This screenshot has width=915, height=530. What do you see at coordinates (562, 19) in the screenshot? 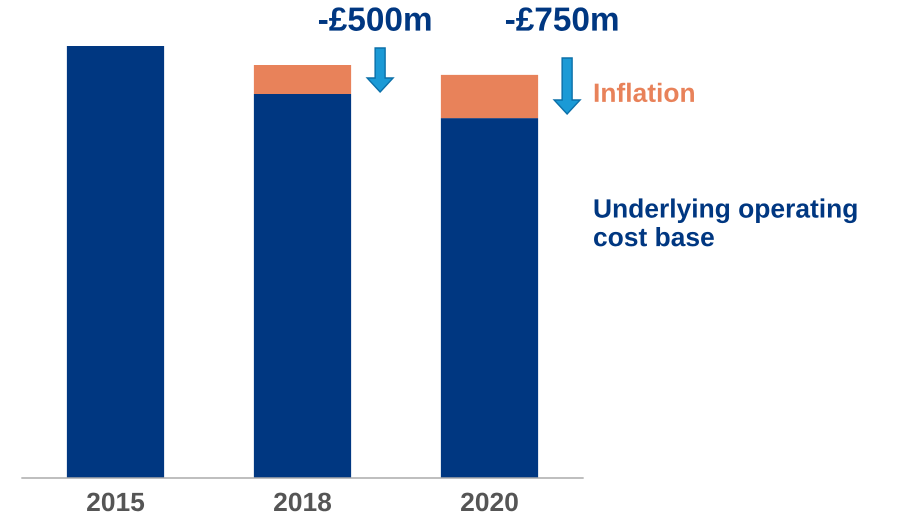
I see `text: -£750m` at bounding box center [562, 19].